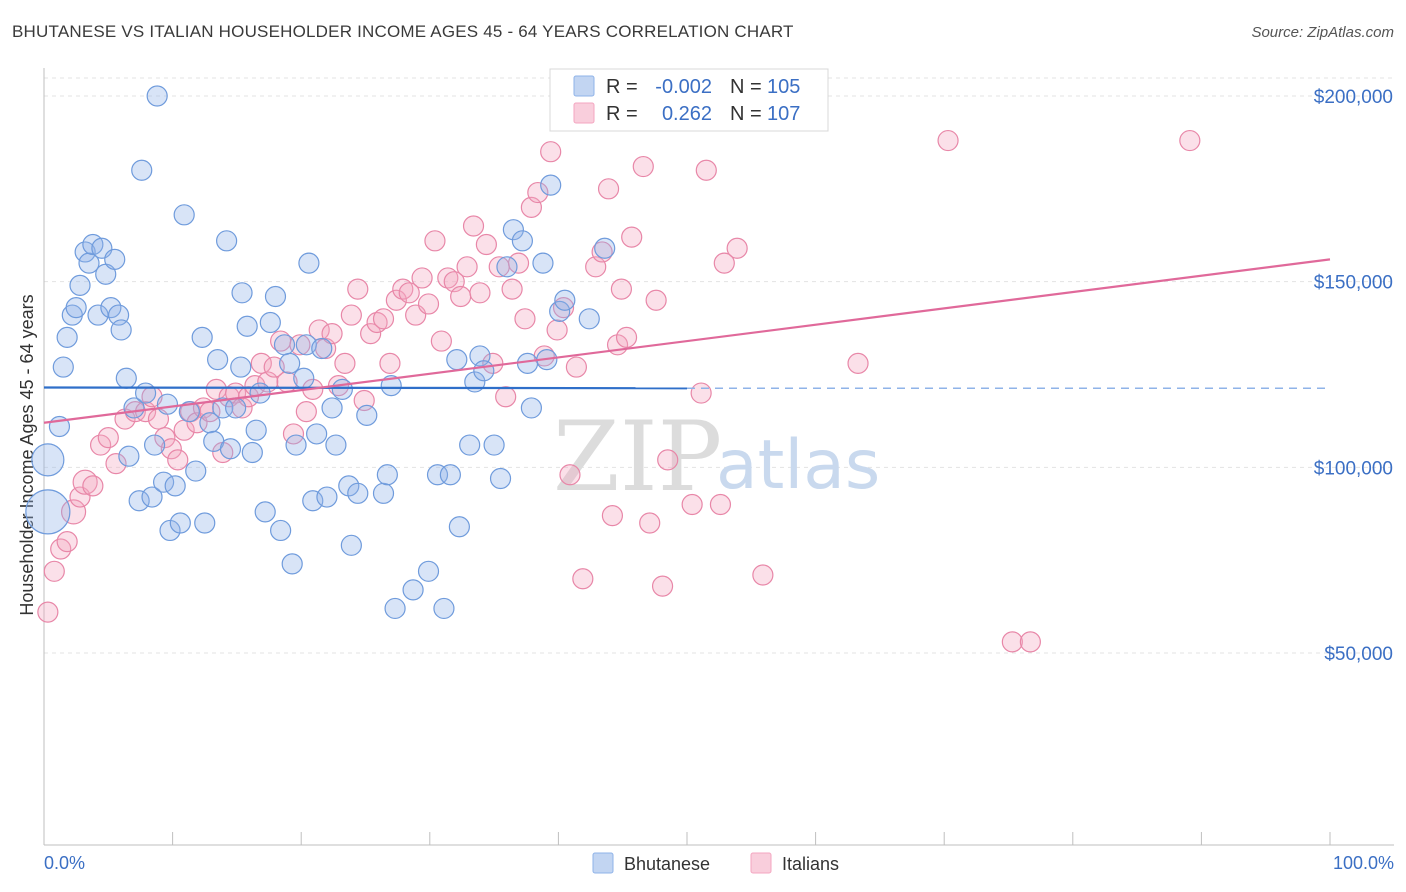  Describe the element at coordinates (1353, 468) in the screenshot. I see `y-tick-label: $100,000` at that location.